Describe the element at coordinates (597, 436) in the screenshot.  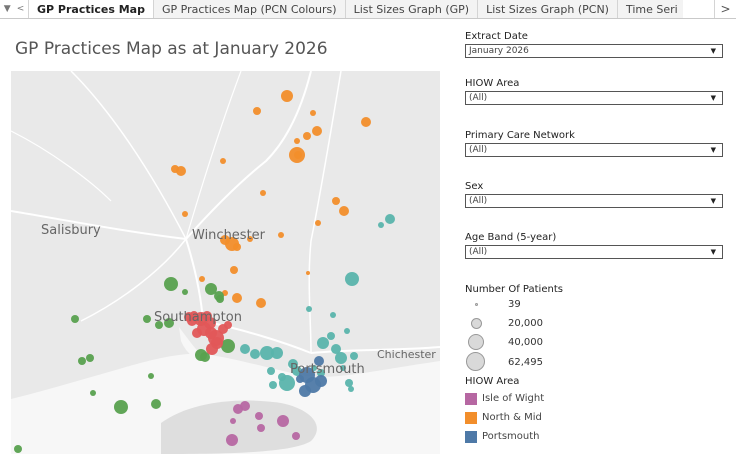
I see `legend-item-portsmouth: Portsmouth` at that location.